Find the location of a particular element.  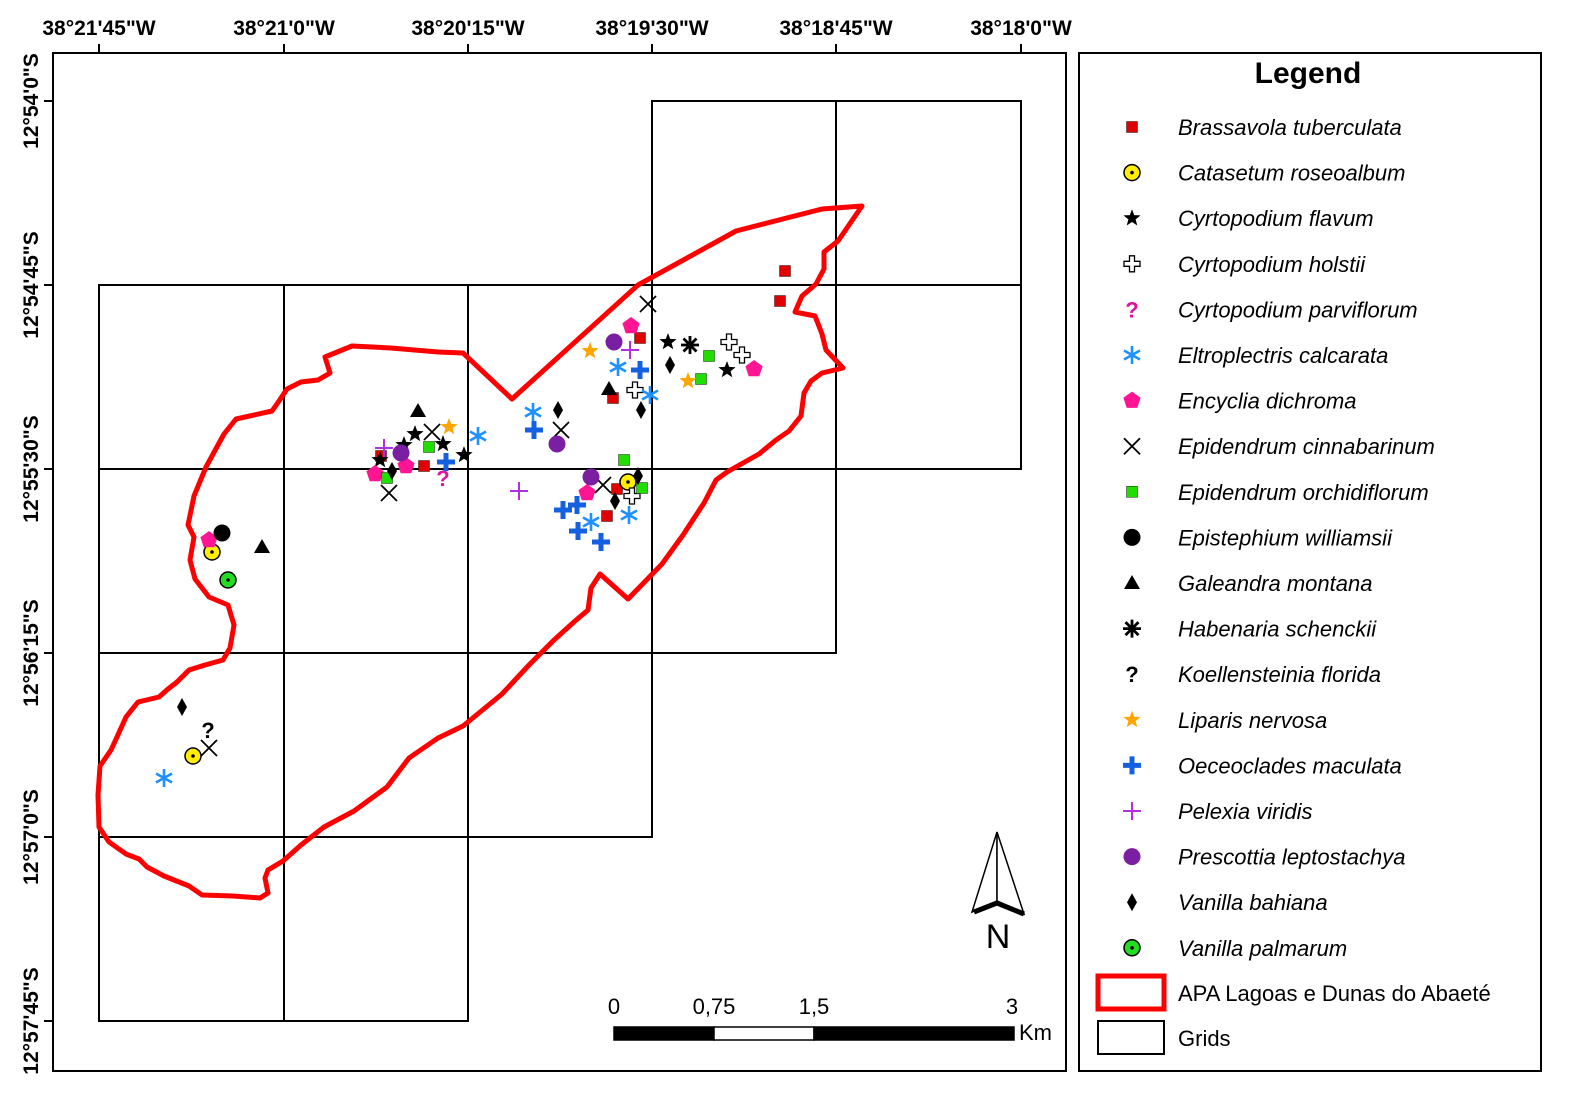

cyrtopodium-holstii-legend-symbol is located at coordinates (1132, 264).